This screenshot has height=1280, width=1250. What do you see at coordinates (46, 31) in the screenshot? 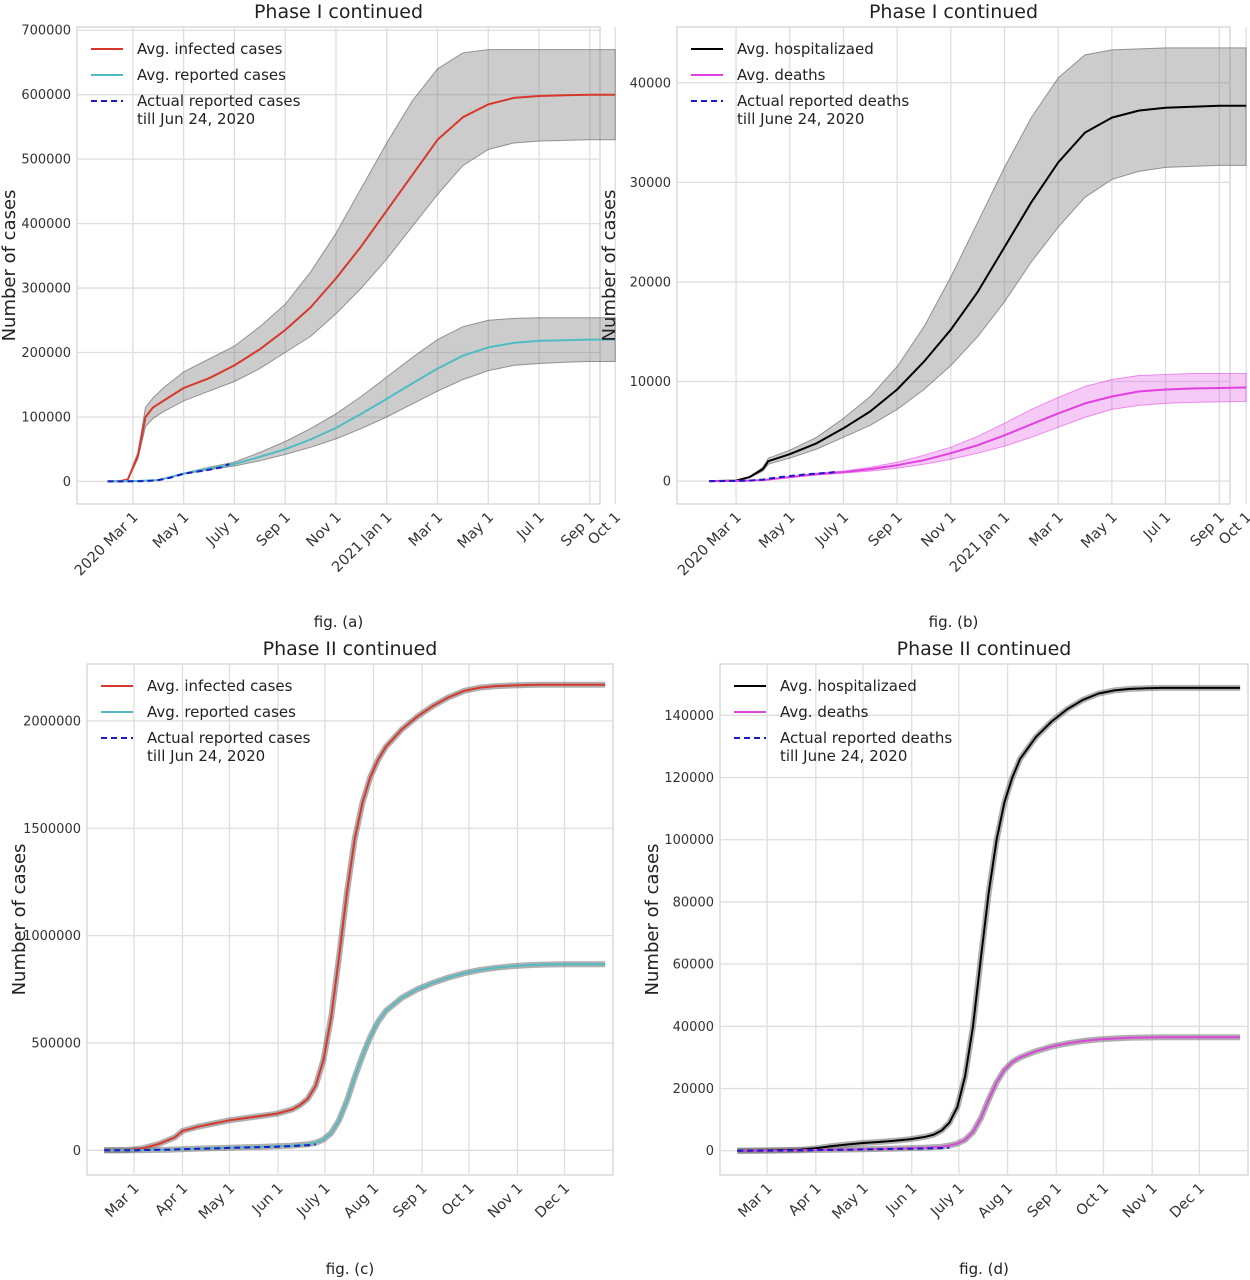
I see `y-tick-label: 700000` at bounding box center [46, 31].